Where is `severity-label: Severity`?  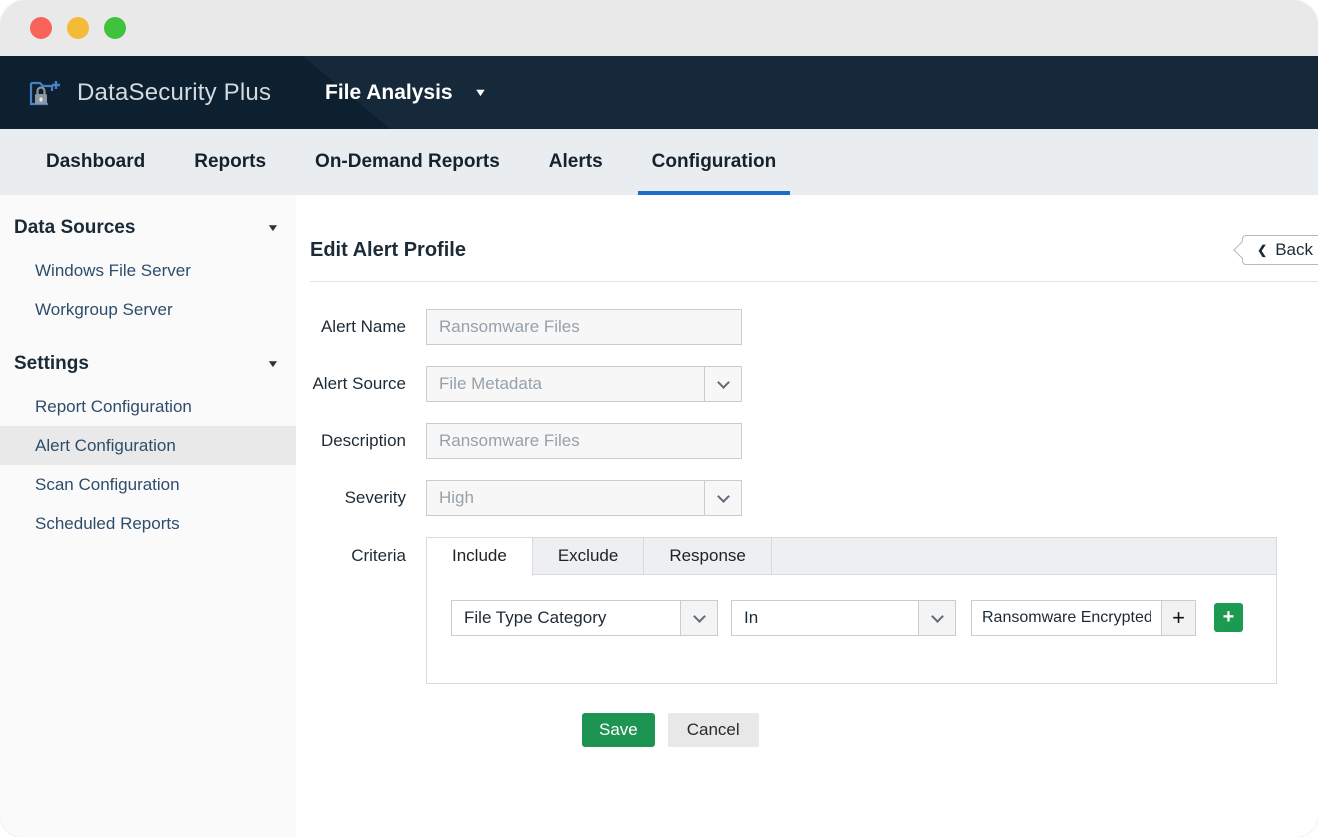 severity-label: Severity is located at coordinates (375, 497).